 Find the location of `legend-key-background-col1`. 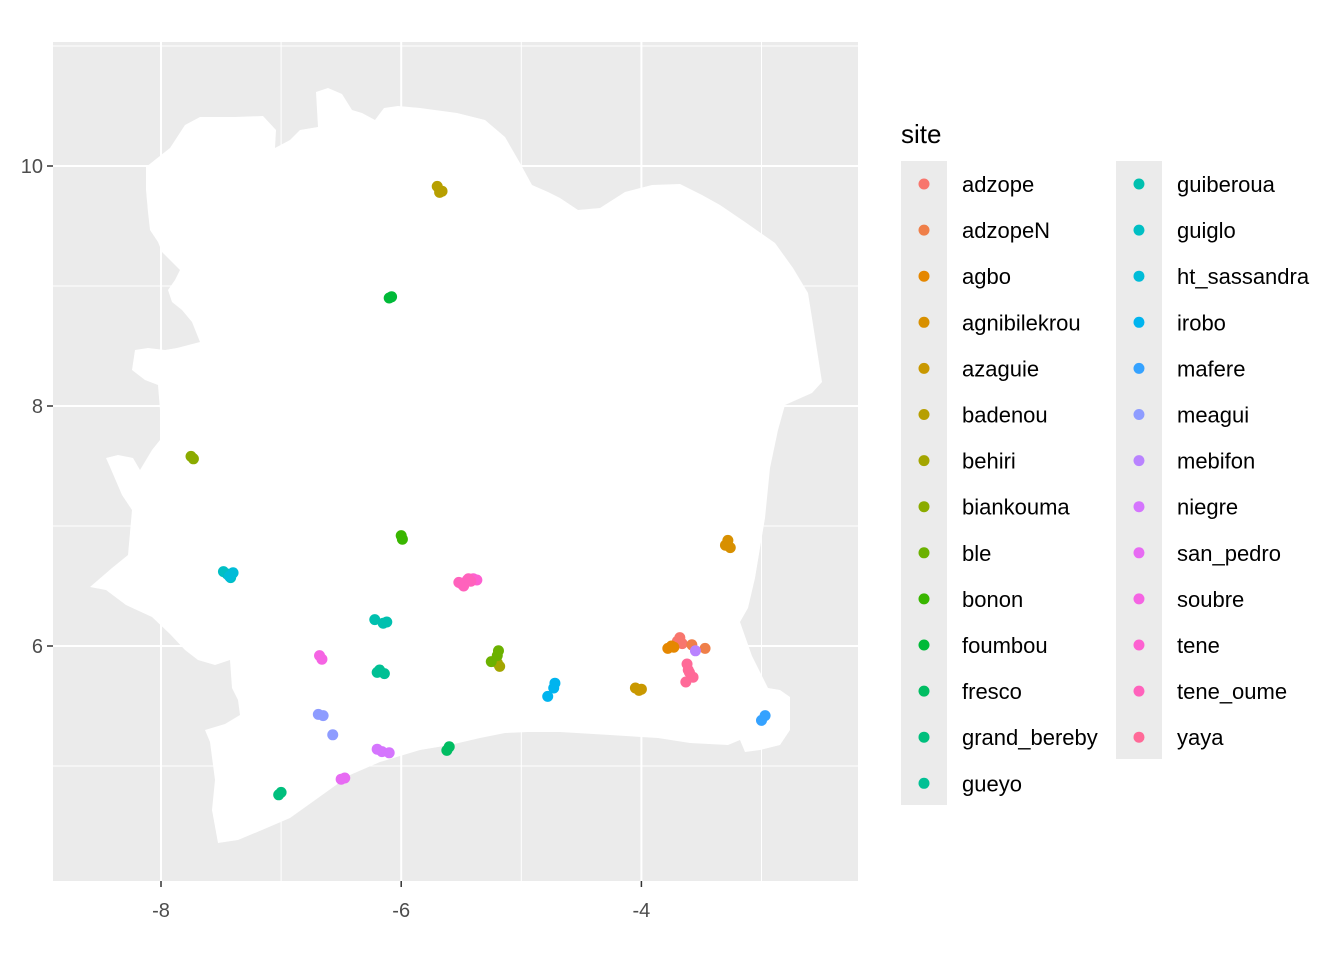

legend-key-background-col1 is located at coordinates (924, 483).